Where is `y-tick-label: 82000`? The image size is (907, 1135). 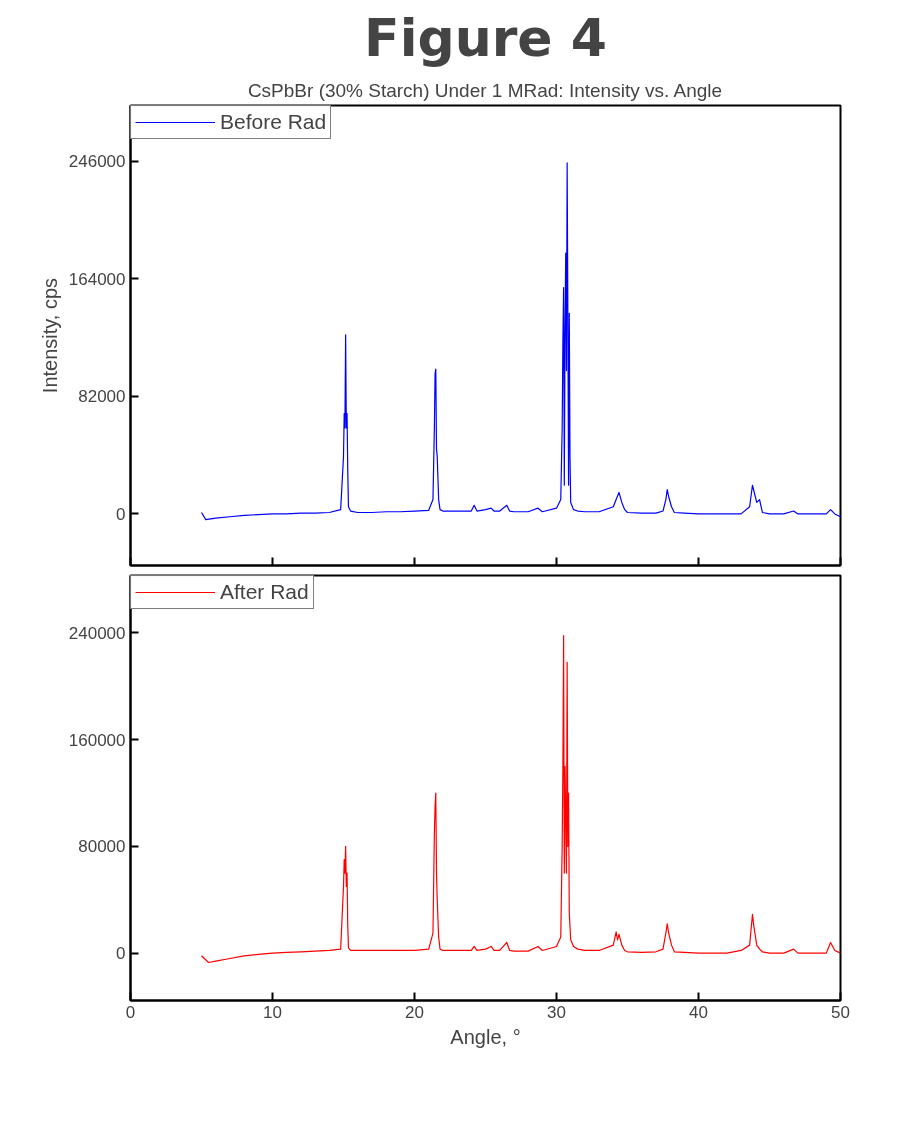 y-tick-label: 82000 is located at coordinates (102, 397).